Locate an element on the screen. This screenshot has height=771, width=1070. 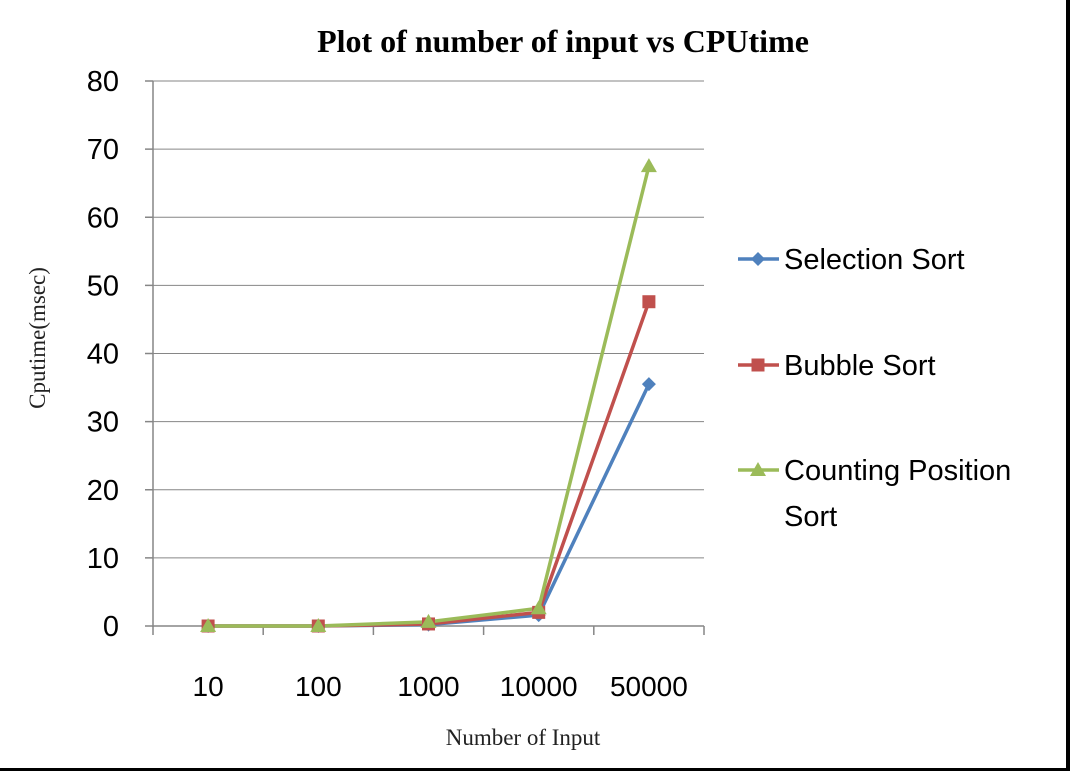
y-tick-label: 40 is located at coordinates (103, 355).